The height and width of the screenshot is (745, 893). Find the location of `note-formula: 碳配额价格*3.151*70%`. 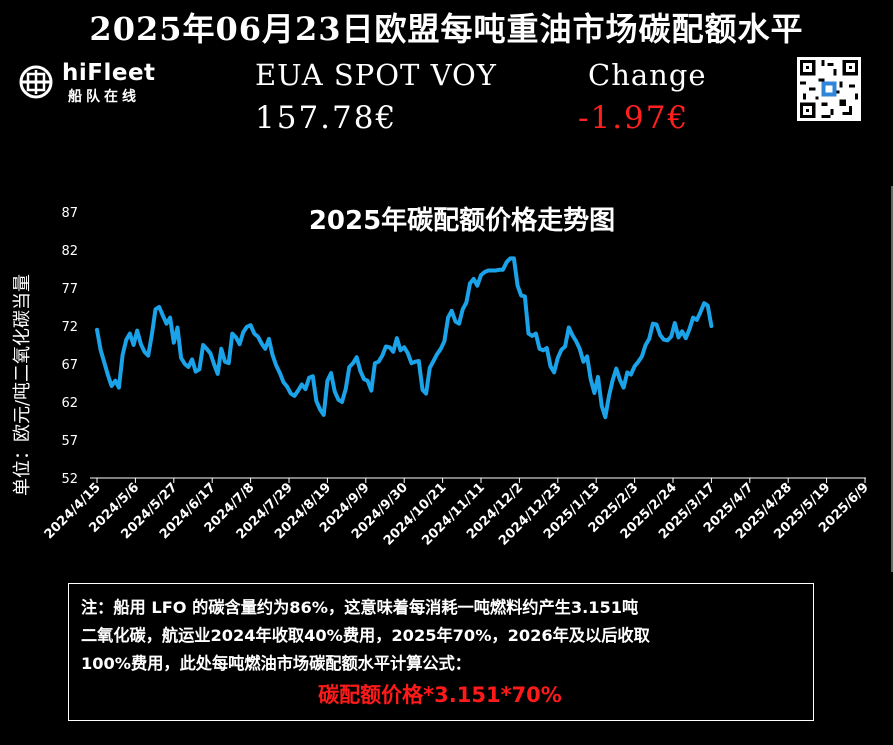

note-formula: 碳配额价格*3.151*70% is located at coordinates (440, 695).